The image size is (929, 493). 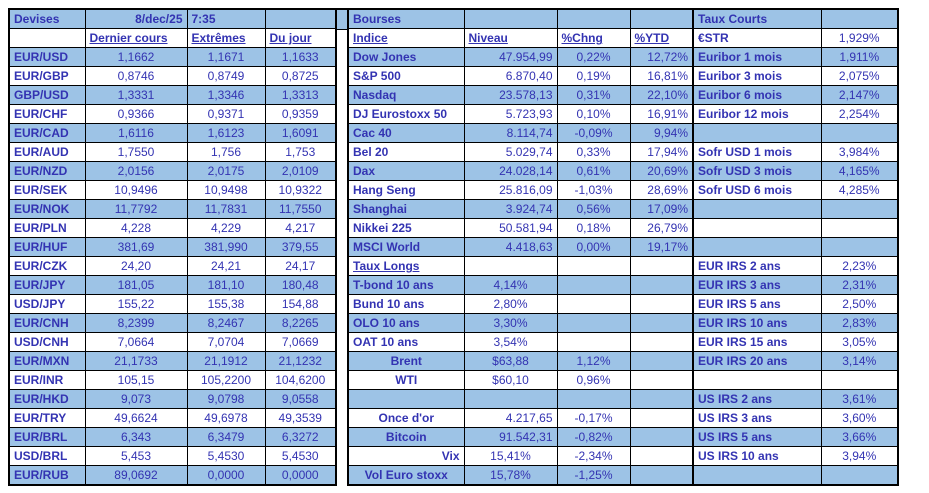 What do you see at coordinates (859, 304) in the screenshot?
I see `taux-value: 2,50%` at bounding box center [859, 304].